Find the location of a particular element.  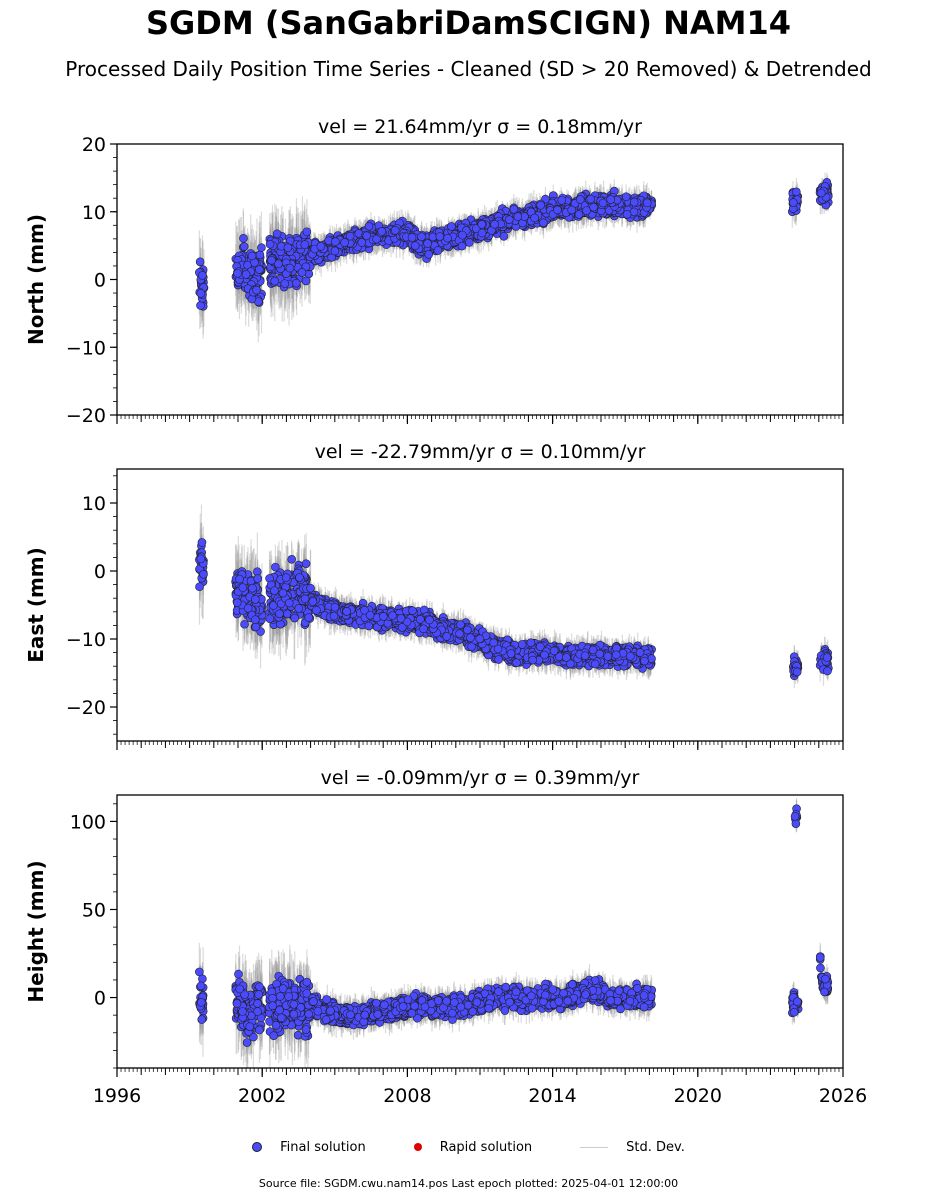

x-tick-label: 2008 is located at coordinates (407, 1096).